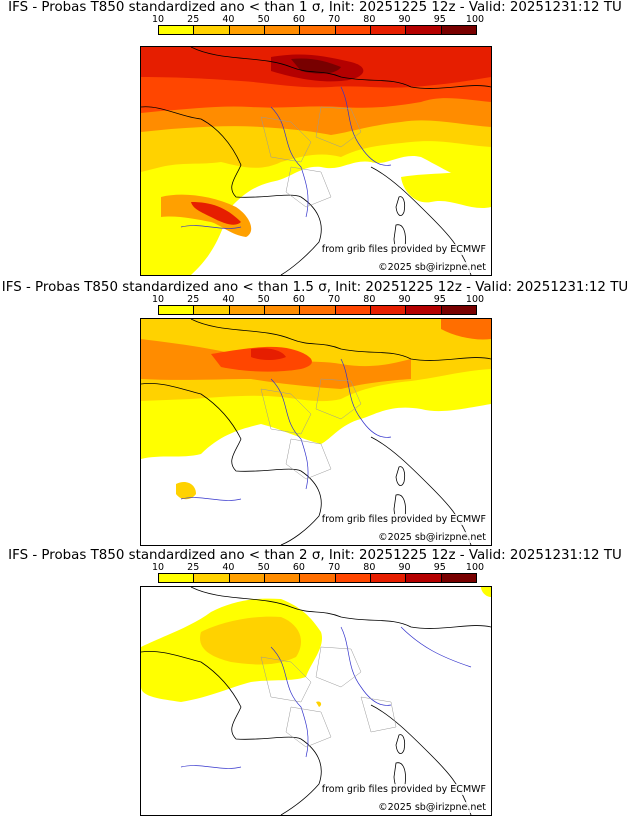 This screenshot has width=630, height=828. What do you see at coordinates (340, 608) in the screenshot?
I see `coastline-north` at bounding box center [340, 608].